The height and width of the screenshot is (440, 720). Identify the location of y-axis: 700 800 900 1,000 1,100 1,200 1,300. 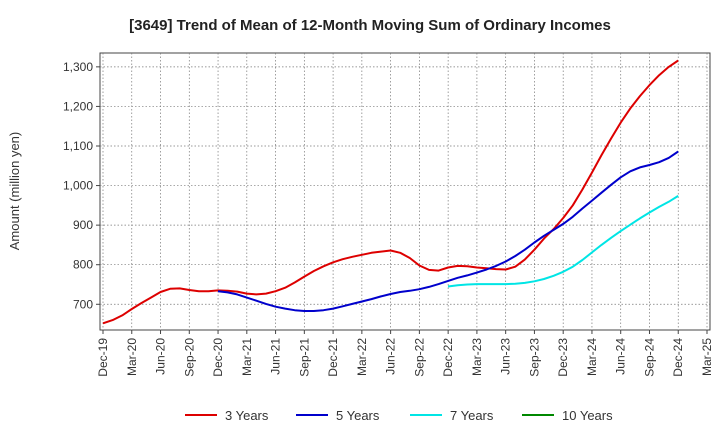
(81, 185).